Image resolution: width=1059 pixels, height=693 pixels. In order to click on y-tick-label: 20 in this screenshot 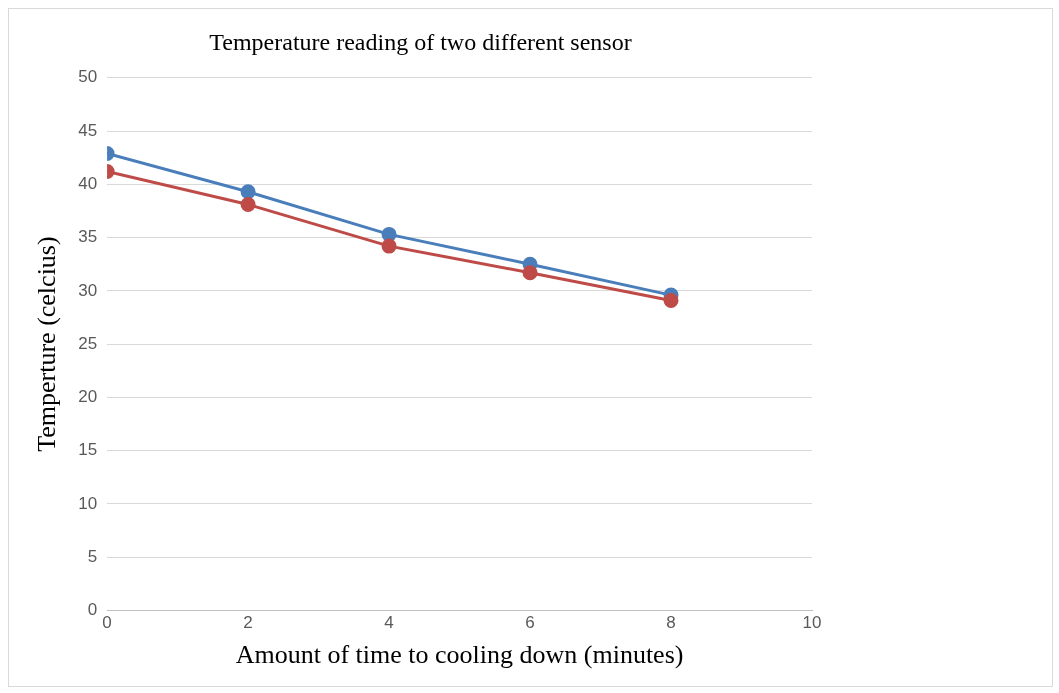, I will do `click(88, 397)`.